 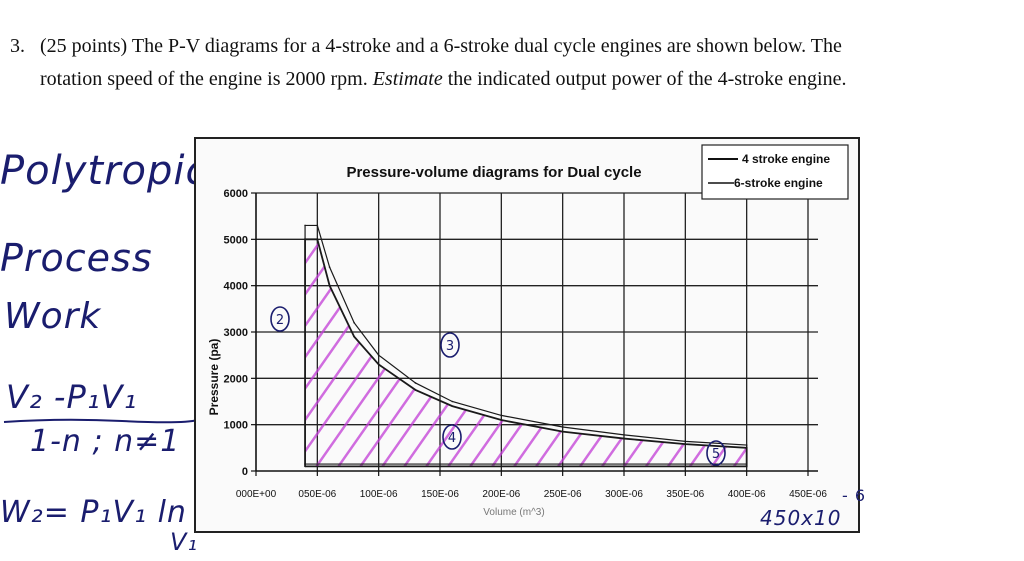 I want to click on x-tick-label: 000E+00, so click(x=256, y=494).